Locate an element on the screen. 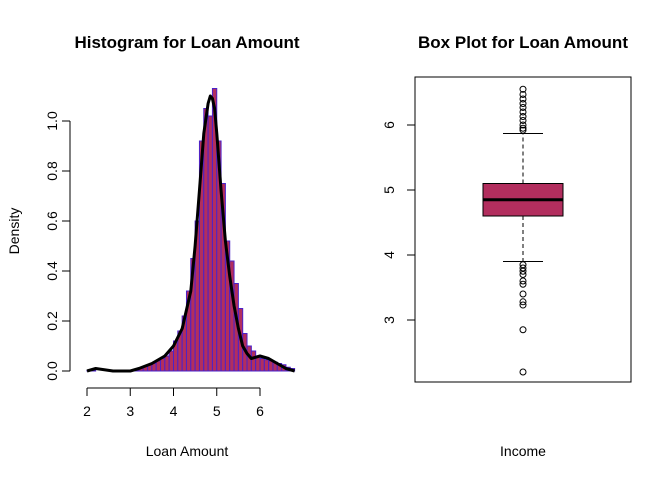  y-tick-label: 6 is located at coordinates (389, 125).